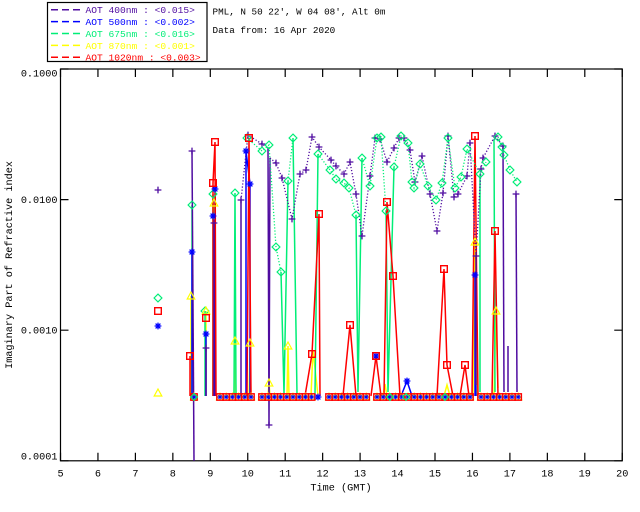 This screenshot has width=640, height=512. Describe the element at coordinates (435, 475) in the screenshot. I see `svg-text: 15` at that location.